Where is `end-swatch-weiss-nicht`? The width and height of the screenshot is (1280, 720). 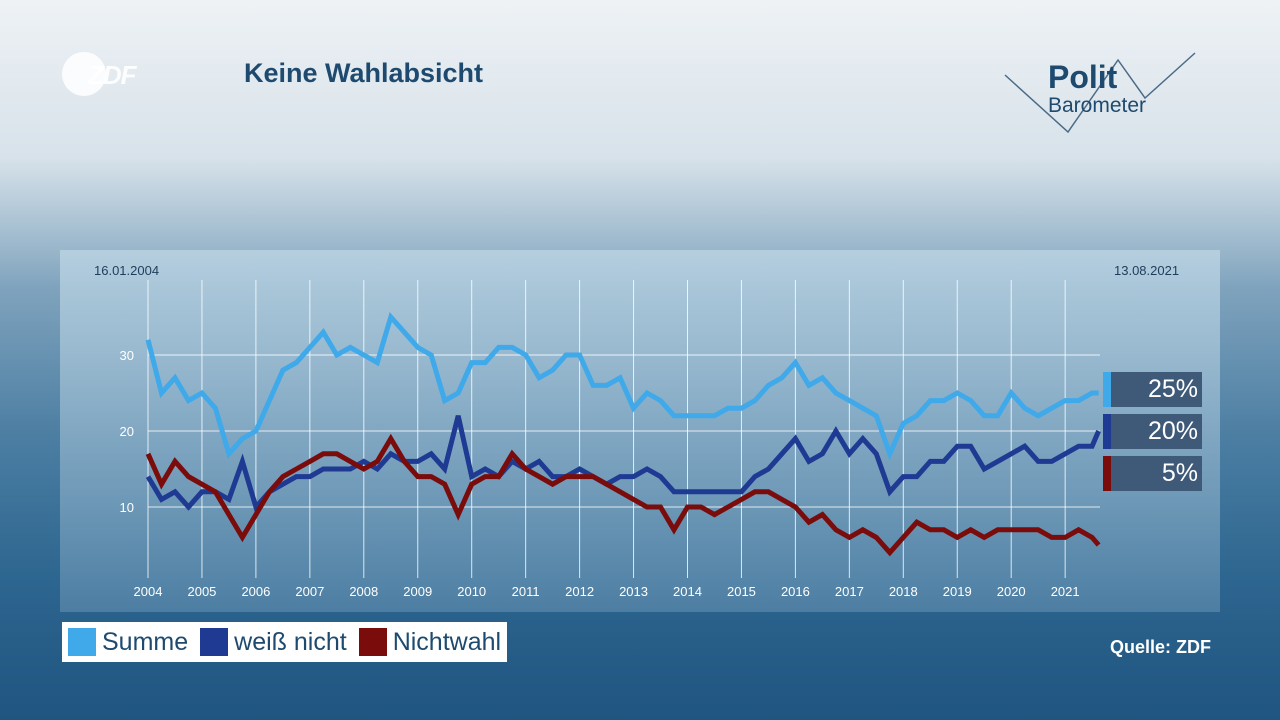 end-swatch-weiss-nicht is located at coordinates (1107, 431).